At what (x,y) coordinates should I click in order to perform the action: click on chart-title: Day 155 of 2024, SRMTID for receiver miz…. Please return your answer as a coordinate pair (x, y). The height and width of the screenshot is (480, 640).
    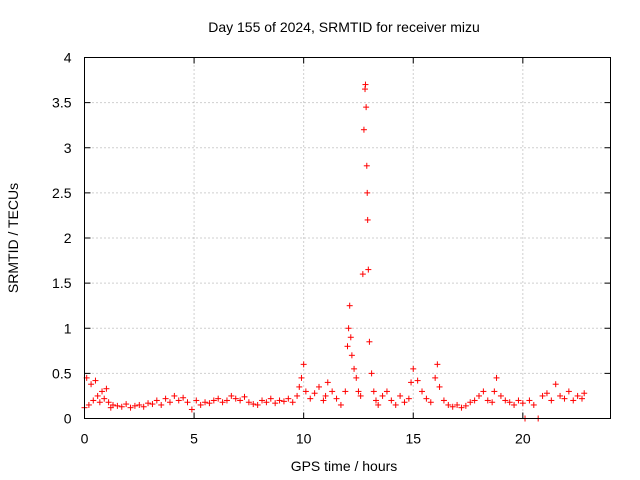
    Looking at the image, I should click on (344, 27).